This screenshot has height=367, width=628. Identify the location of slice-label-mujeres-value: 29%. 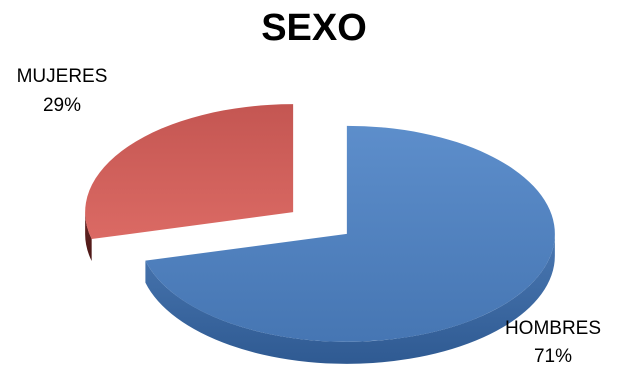
(62, 105).